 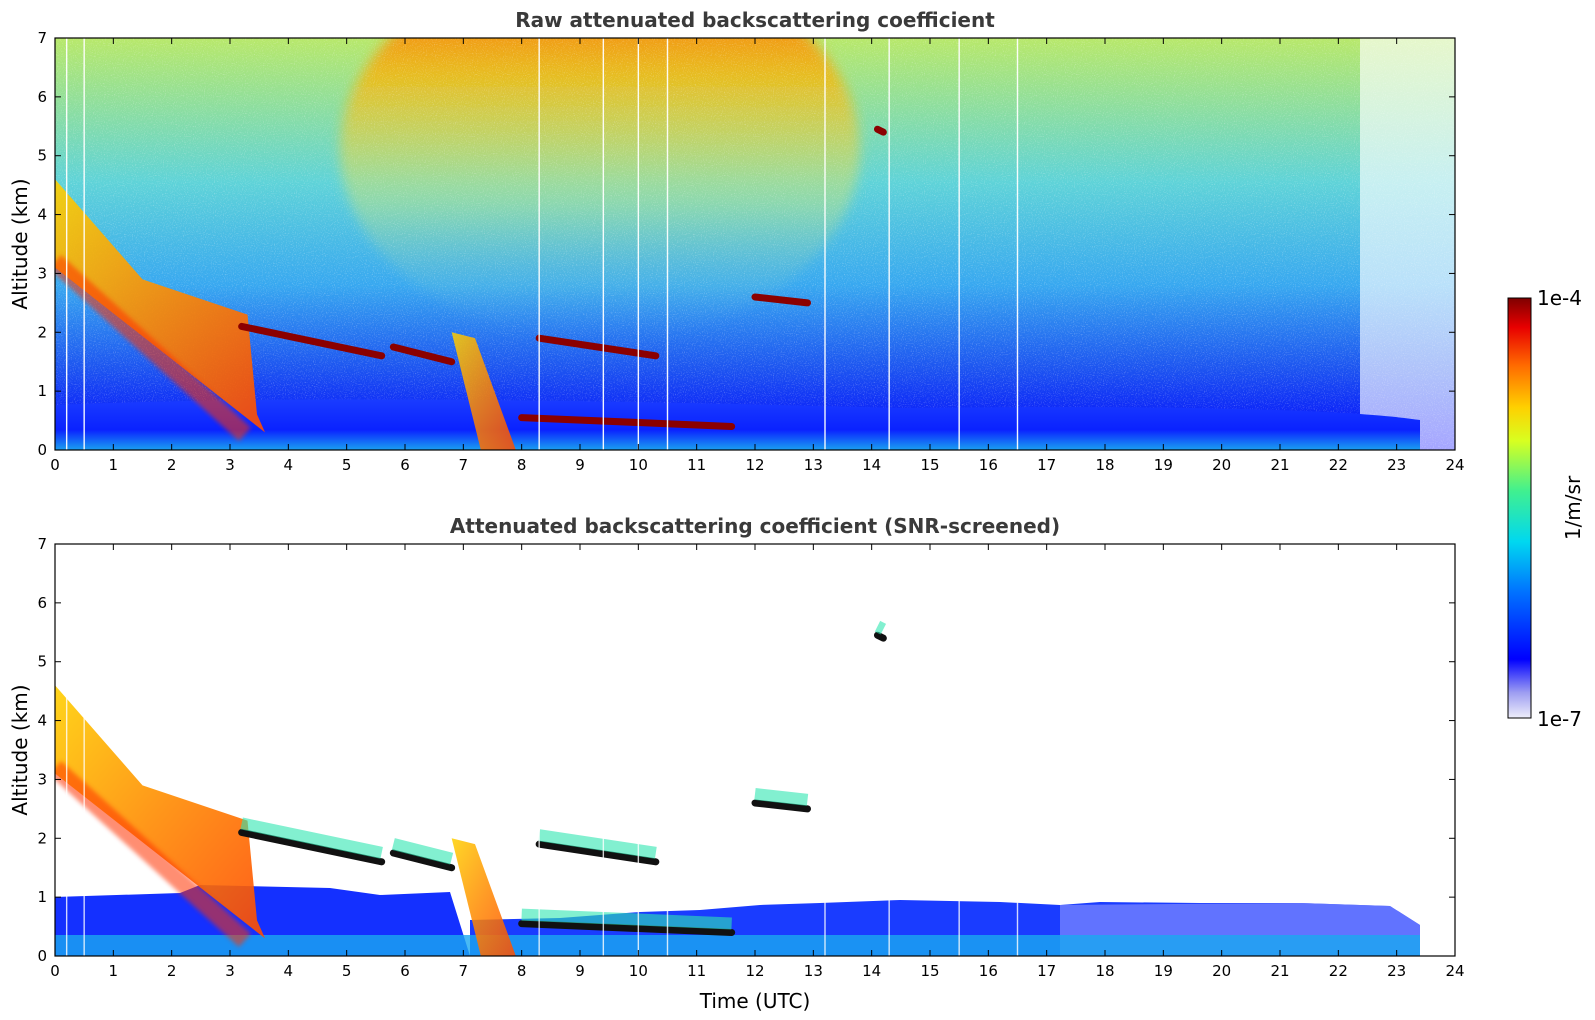 I want to click on x-axis-label: Time (UTC), so click(x=755, y=1001).